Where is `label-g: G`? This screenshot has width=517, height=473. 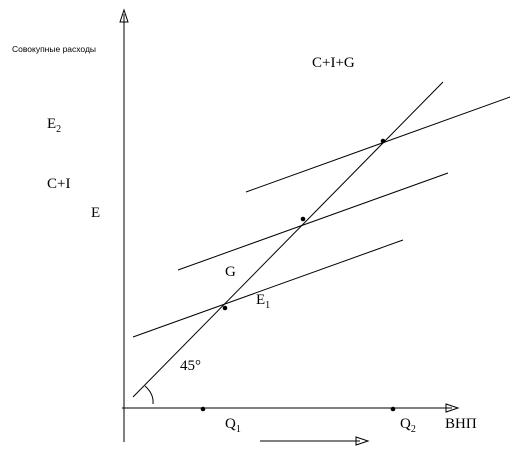 label-g: G is located at coordinates (230, 272).